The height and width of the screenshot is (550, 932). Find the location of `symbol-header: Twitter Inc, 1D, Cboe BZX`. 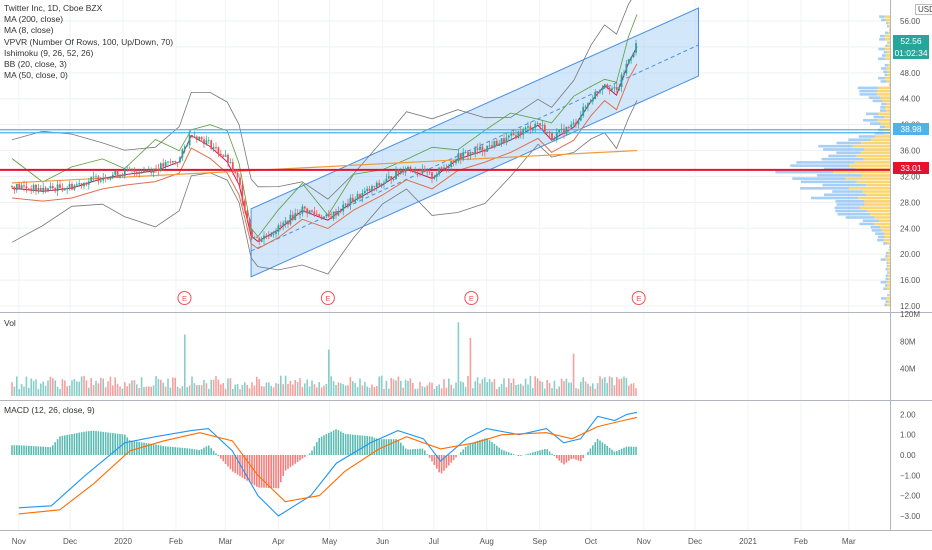

symbol-header: Twitter Inc, 1D, Cboe BZX is located at coordinates (53, 8).